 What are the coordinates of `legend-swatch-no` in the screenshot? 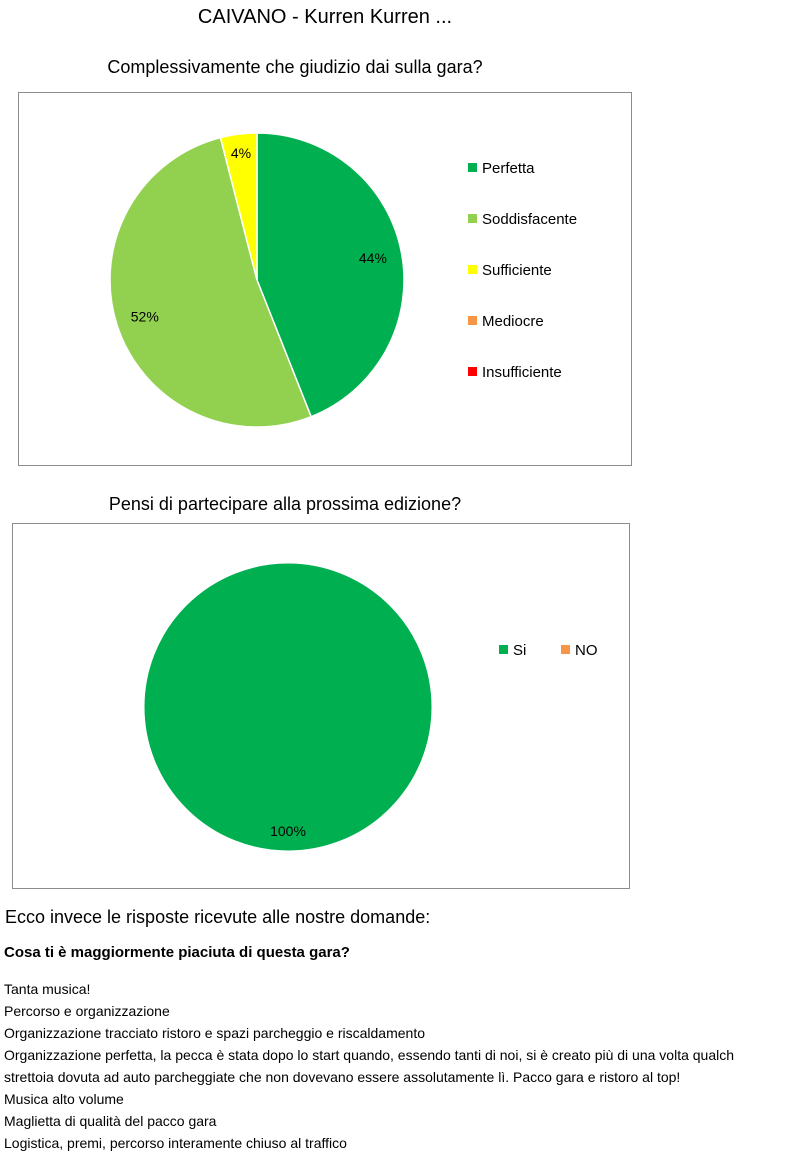 It's located at (565, 649).